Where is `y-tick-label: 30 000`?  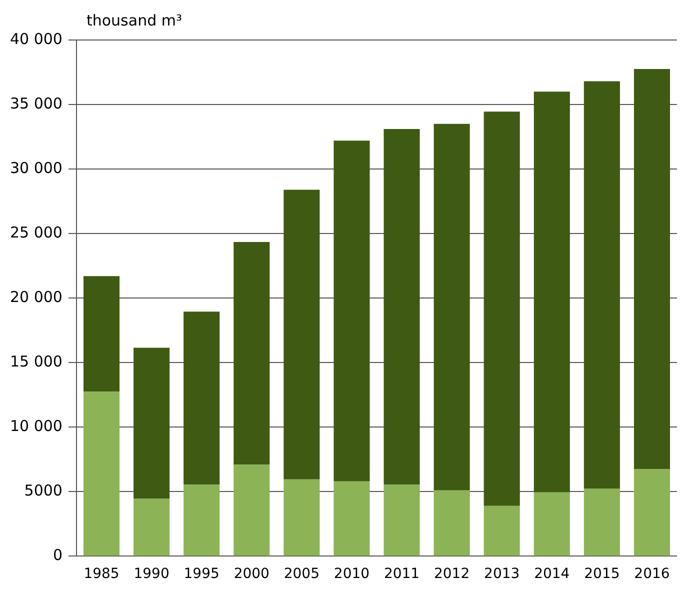
y-tick-label: 30 000 is located at coordinates (36, 167).